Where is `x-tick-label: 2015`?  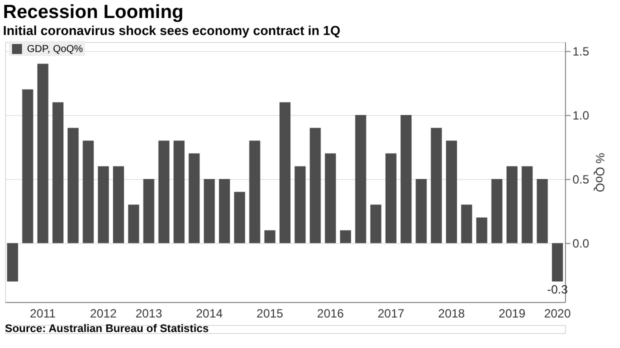 x-tick-label: 2015 is located at coordinates (270, 313).